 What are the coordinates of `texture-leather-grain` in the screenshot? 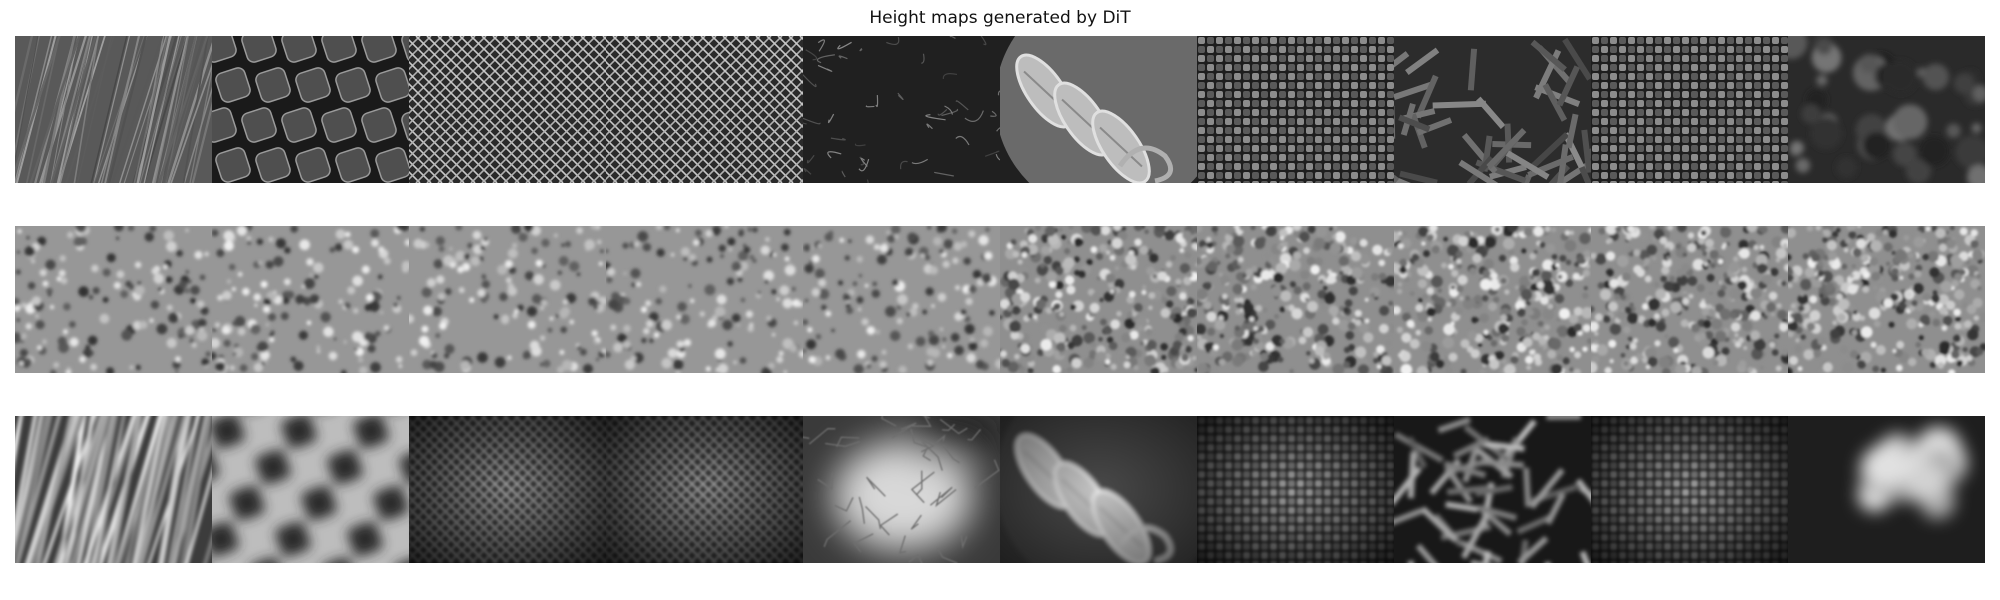 It's located at (901, 109).